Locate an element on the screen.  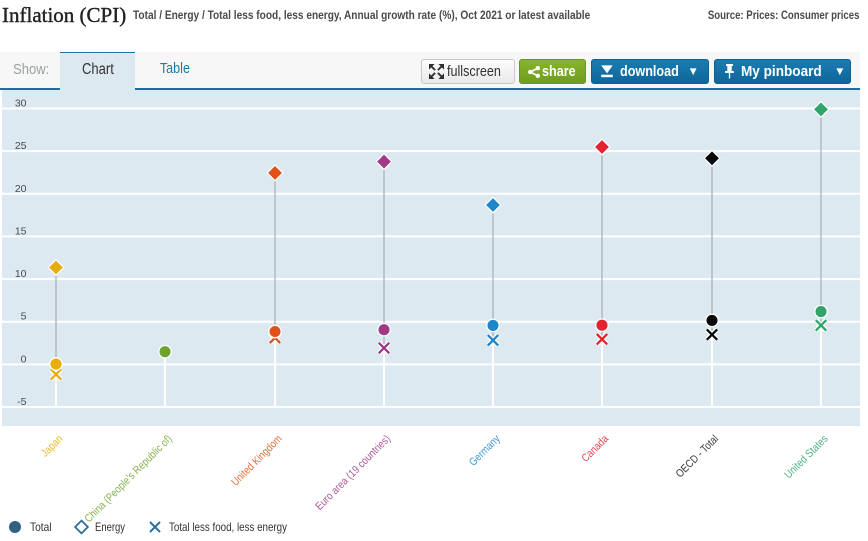
svg-text: Total is located at coordinates (41, 527).